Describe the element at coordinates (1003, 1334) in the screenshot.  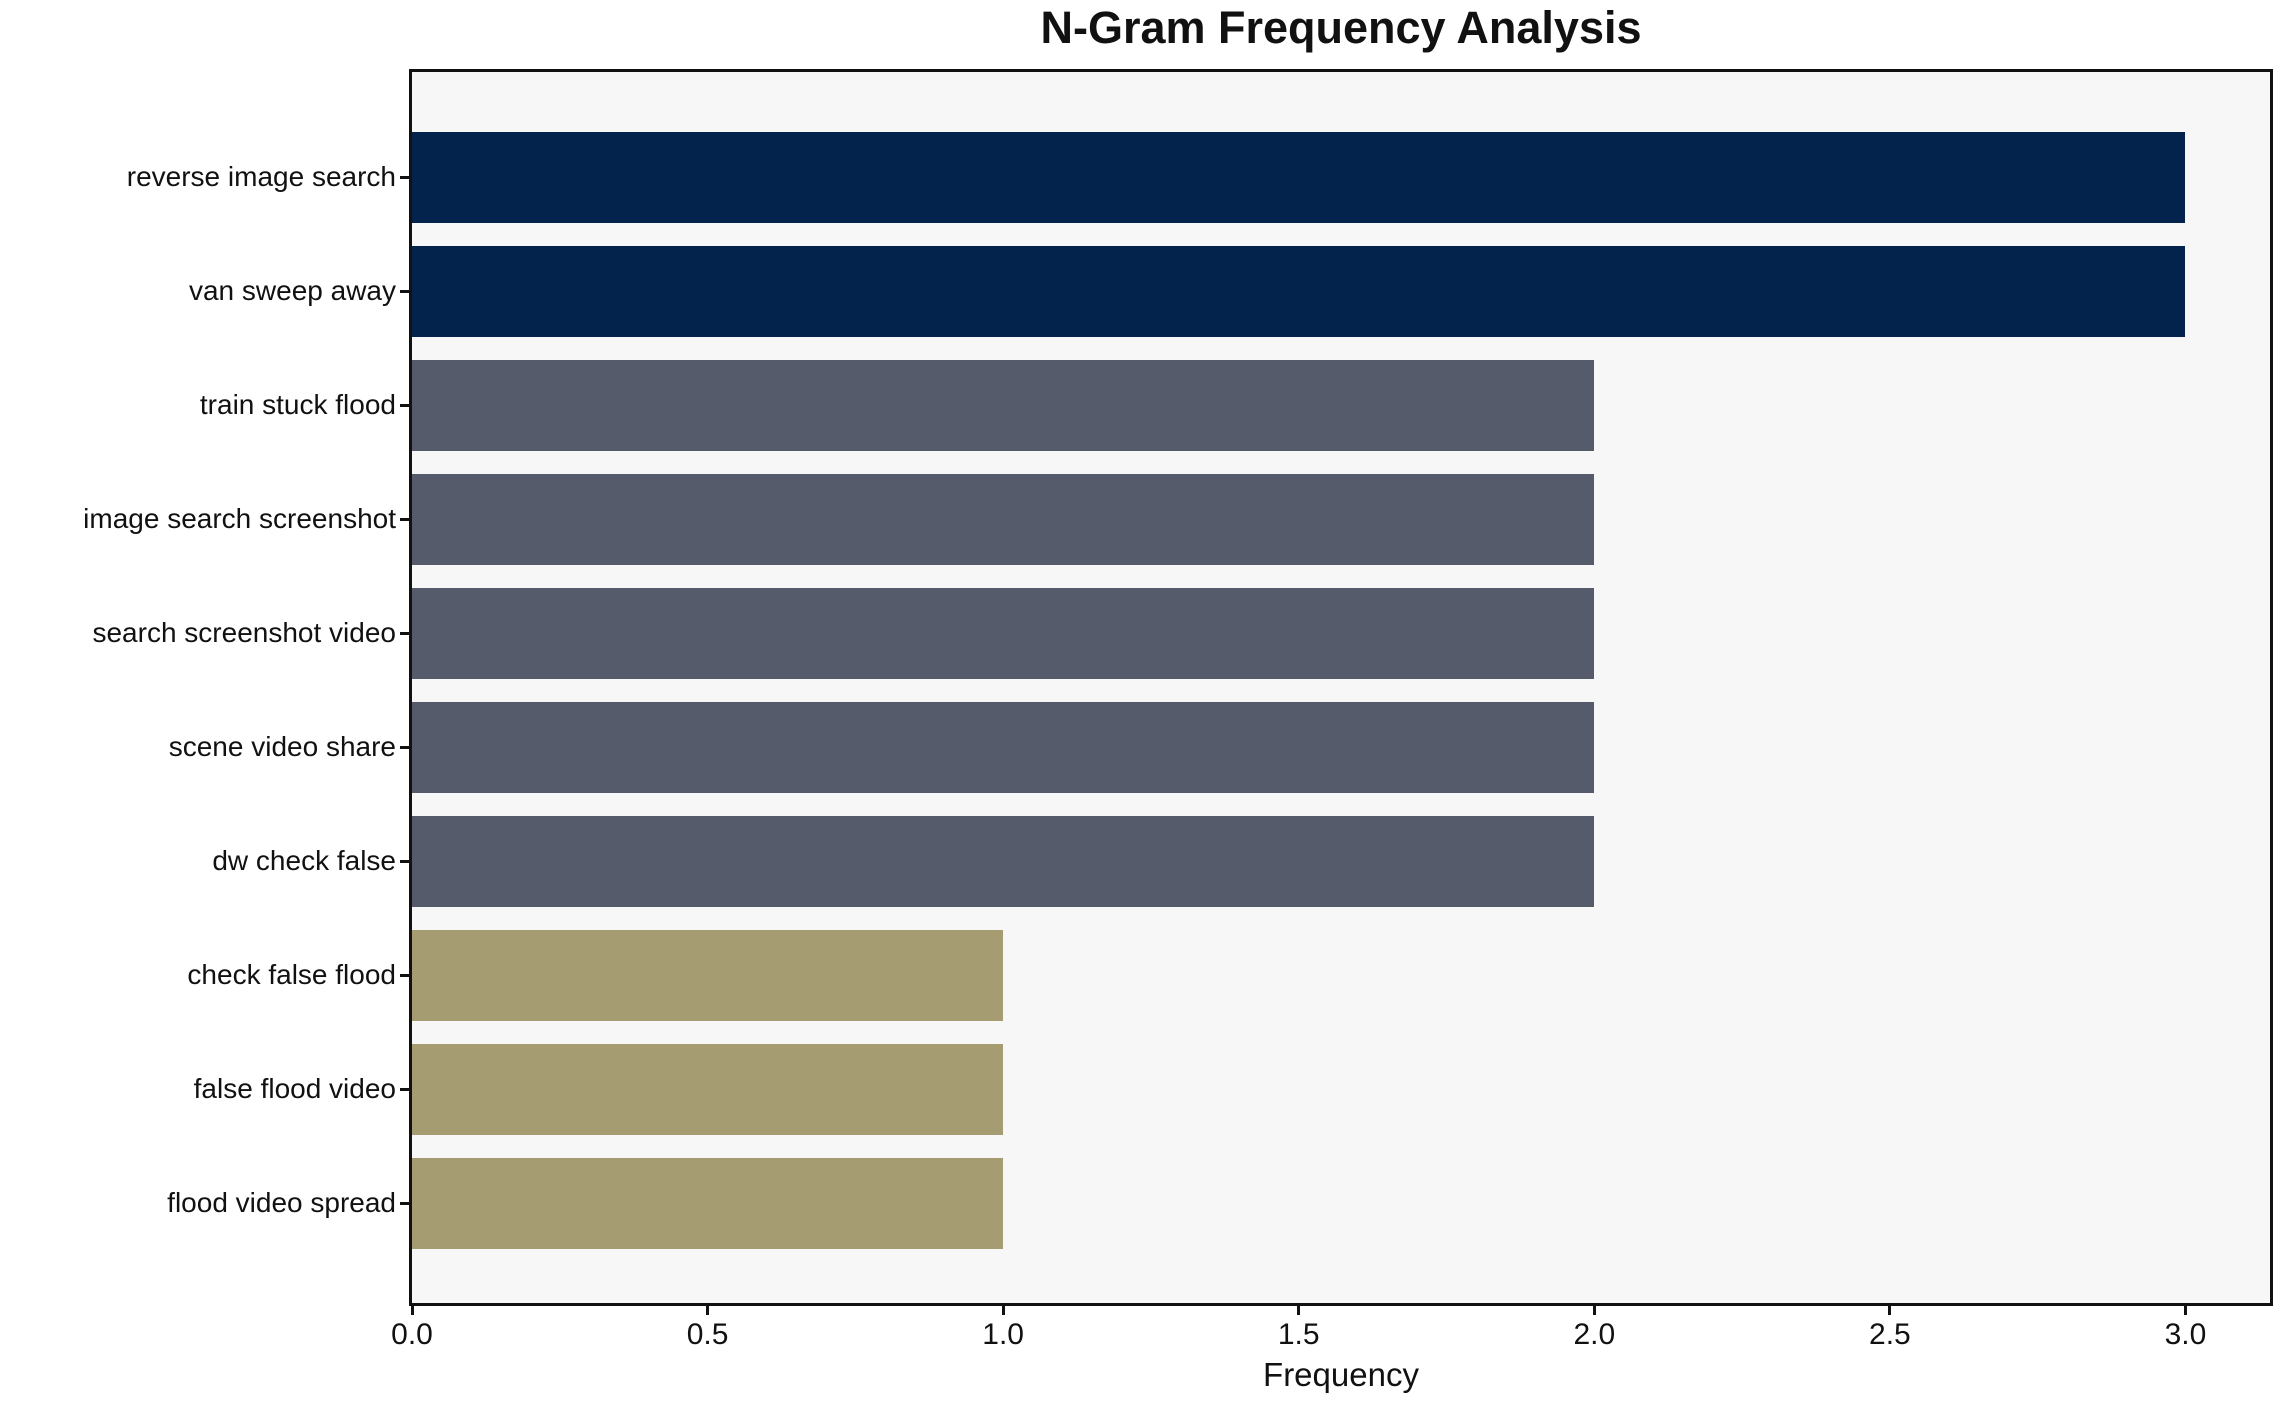
I see `x-tick-label: 1.0` at that location.